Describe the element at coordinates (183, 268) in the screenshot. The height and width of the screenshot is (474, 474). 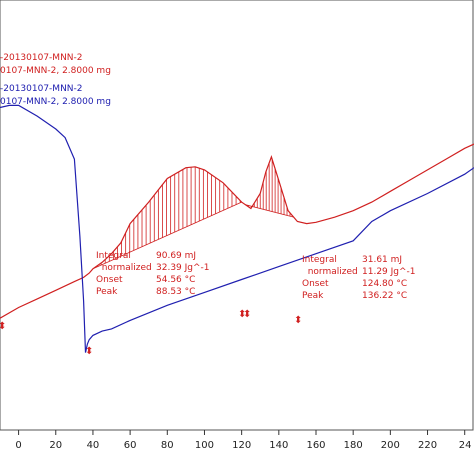
I see `annotation-1-value-2: 32.39 Jg^-1` at that location.